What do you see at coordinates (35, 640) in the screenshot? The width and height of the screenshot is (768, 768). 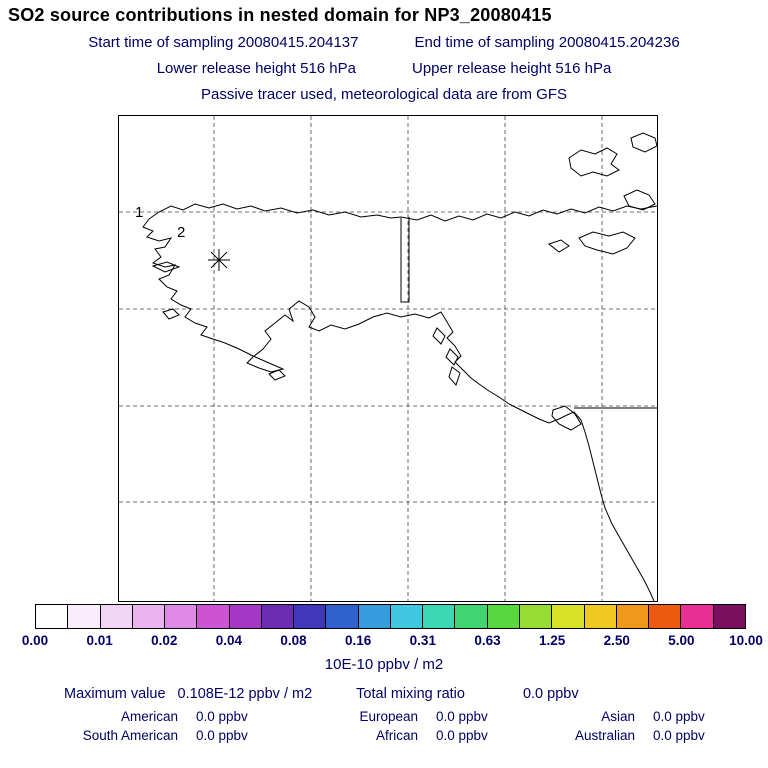 I see `colorbar-tick-label: 0.00` at bounding box center [35, 640].